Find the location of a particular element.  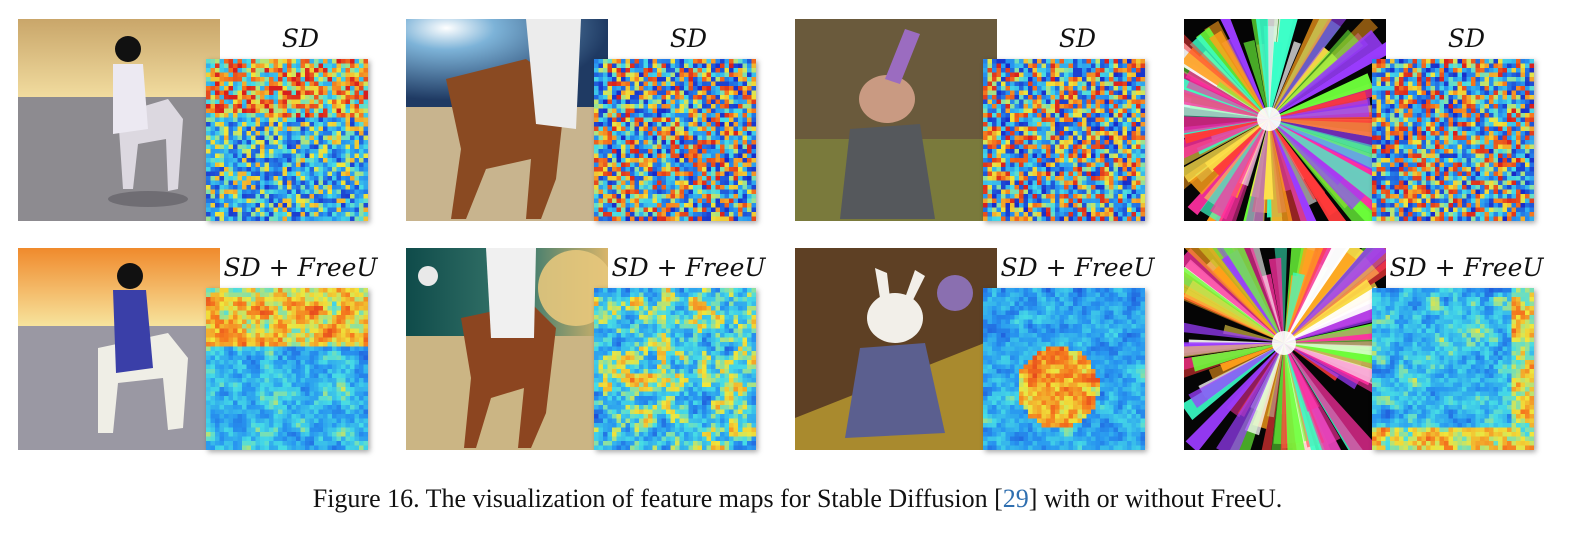

panel-horse-astronaut-freeu: SD + FreeU is located at coordinates (586, 351).